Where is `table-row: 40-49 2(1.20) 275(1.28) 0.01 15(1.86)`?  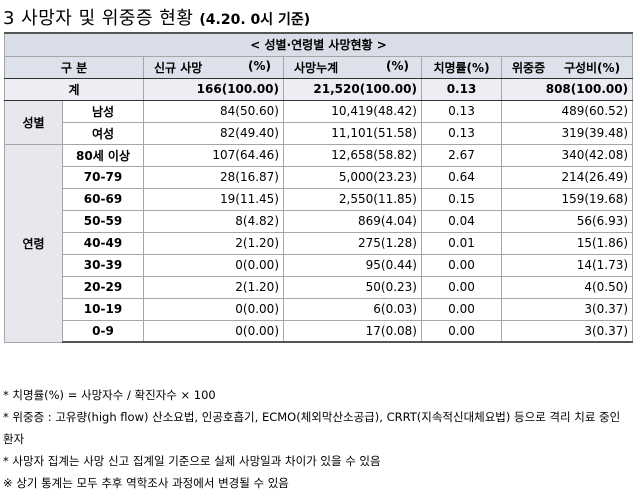 table-row: 40-49 2(1.20) 275(1.28) 0.01 15(1.86) is located at coordinates (319, 243).